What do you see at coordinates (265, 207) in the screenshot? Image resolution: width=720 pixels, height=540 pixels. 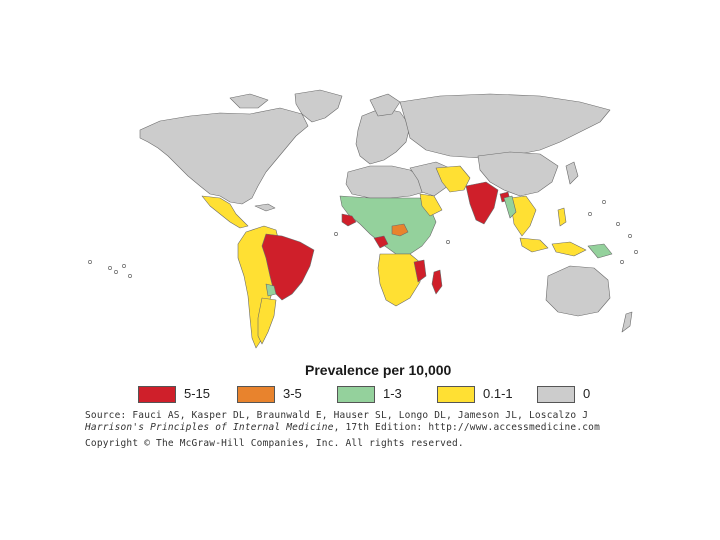 I see `region-caribbean` at bounding box center [265, 207].